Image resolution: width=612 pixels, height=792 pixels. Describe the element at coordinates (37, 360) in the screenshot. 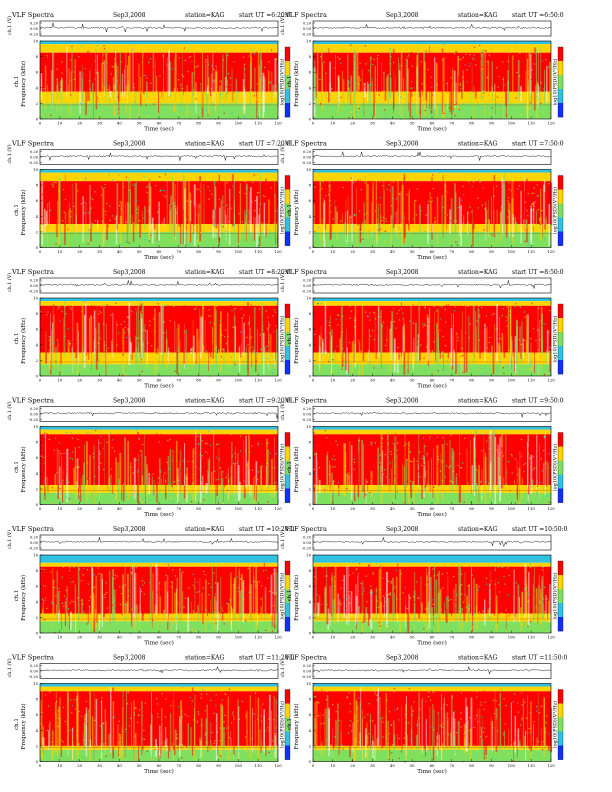

I see `freq-tick-label: 2` at that location.